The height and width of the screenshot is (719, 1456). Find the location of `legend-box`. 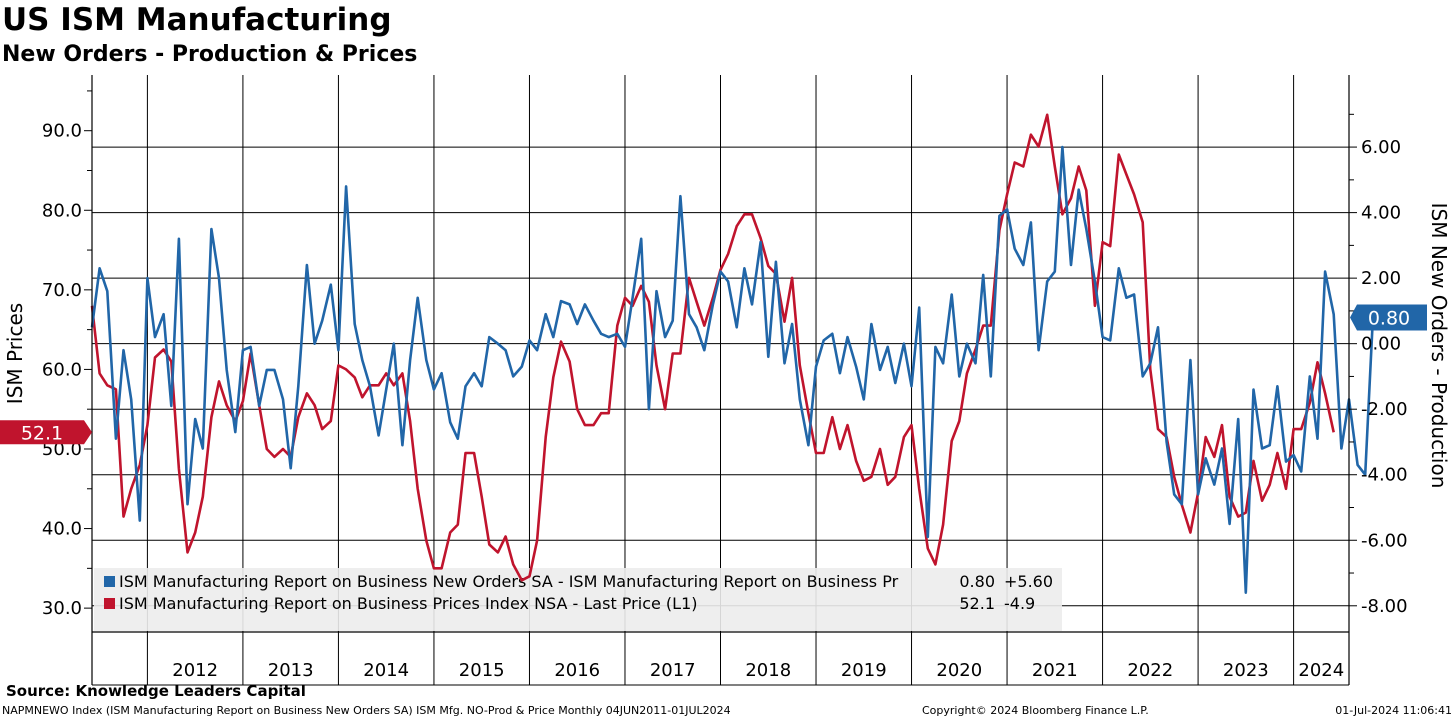

legend-box is located at coordinates (578, 599).